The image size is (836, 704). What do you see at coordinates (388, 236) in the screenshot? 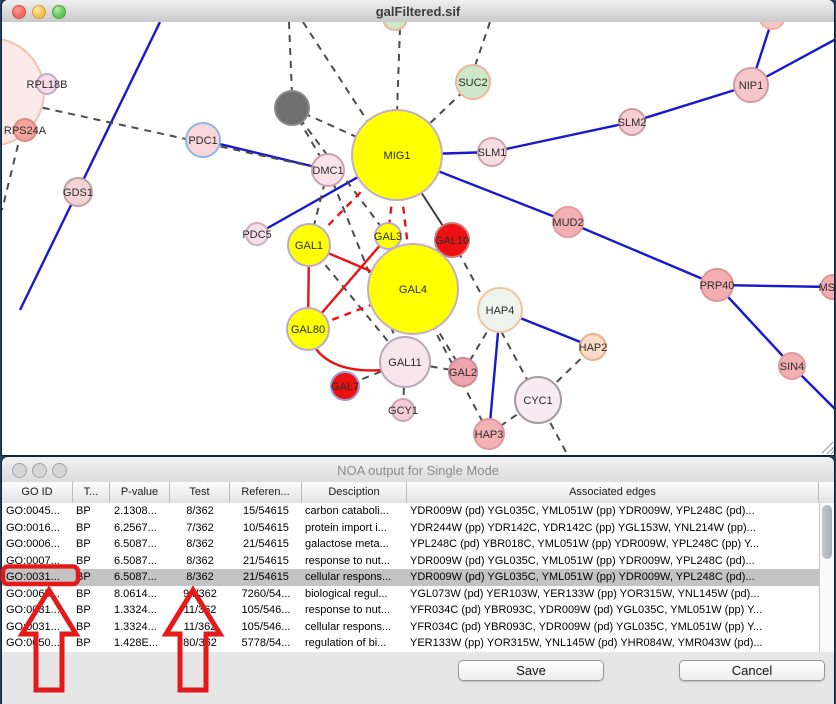
I see `node-gal3` at bounding box center [388, 236].